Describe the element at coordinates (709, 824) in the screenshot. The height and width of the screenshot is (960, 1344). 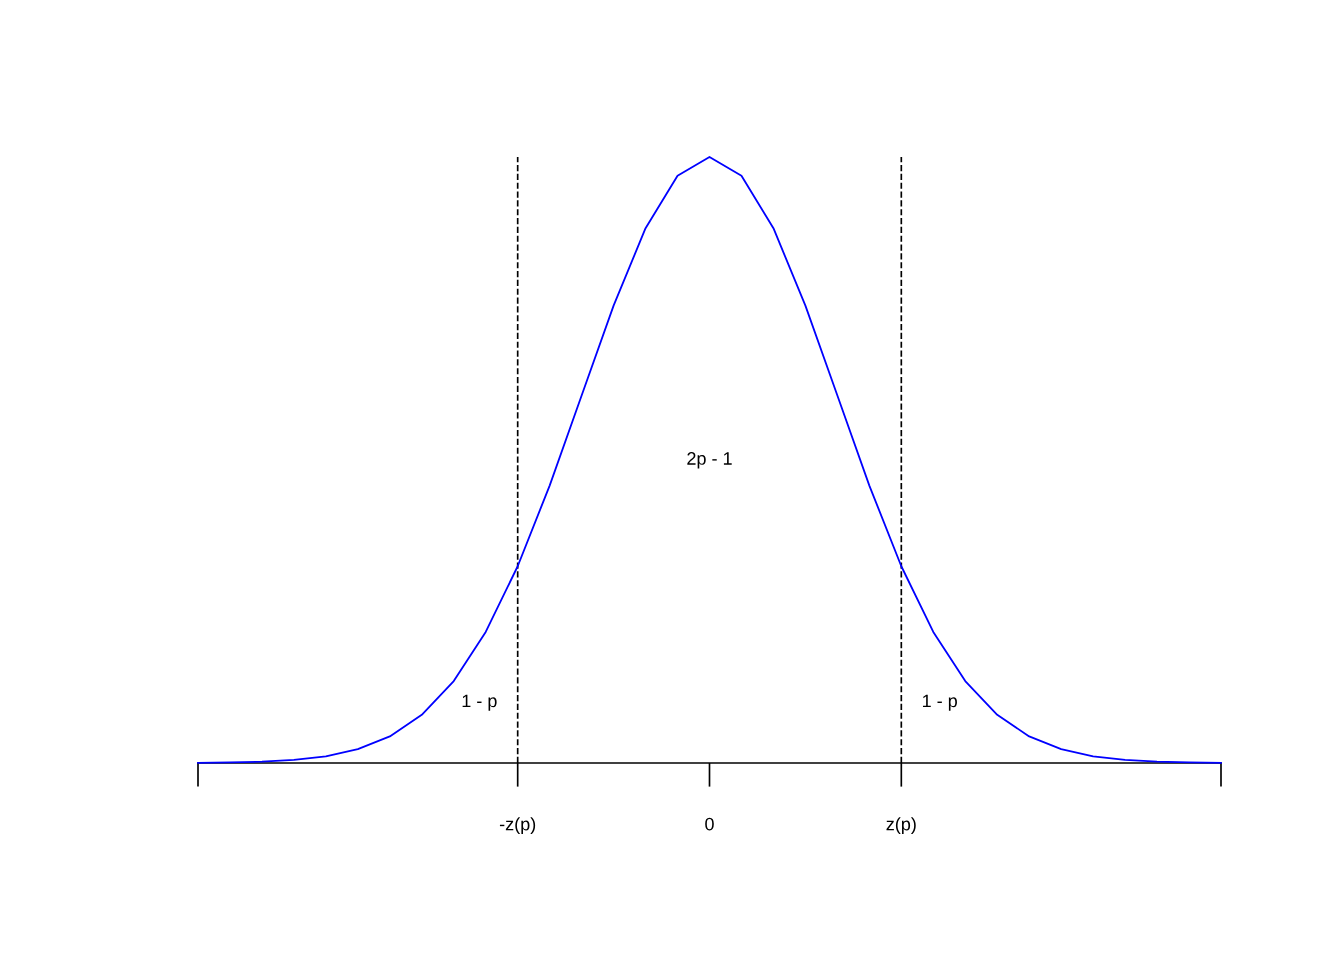
I see `x-tick-label: 0` at that location.